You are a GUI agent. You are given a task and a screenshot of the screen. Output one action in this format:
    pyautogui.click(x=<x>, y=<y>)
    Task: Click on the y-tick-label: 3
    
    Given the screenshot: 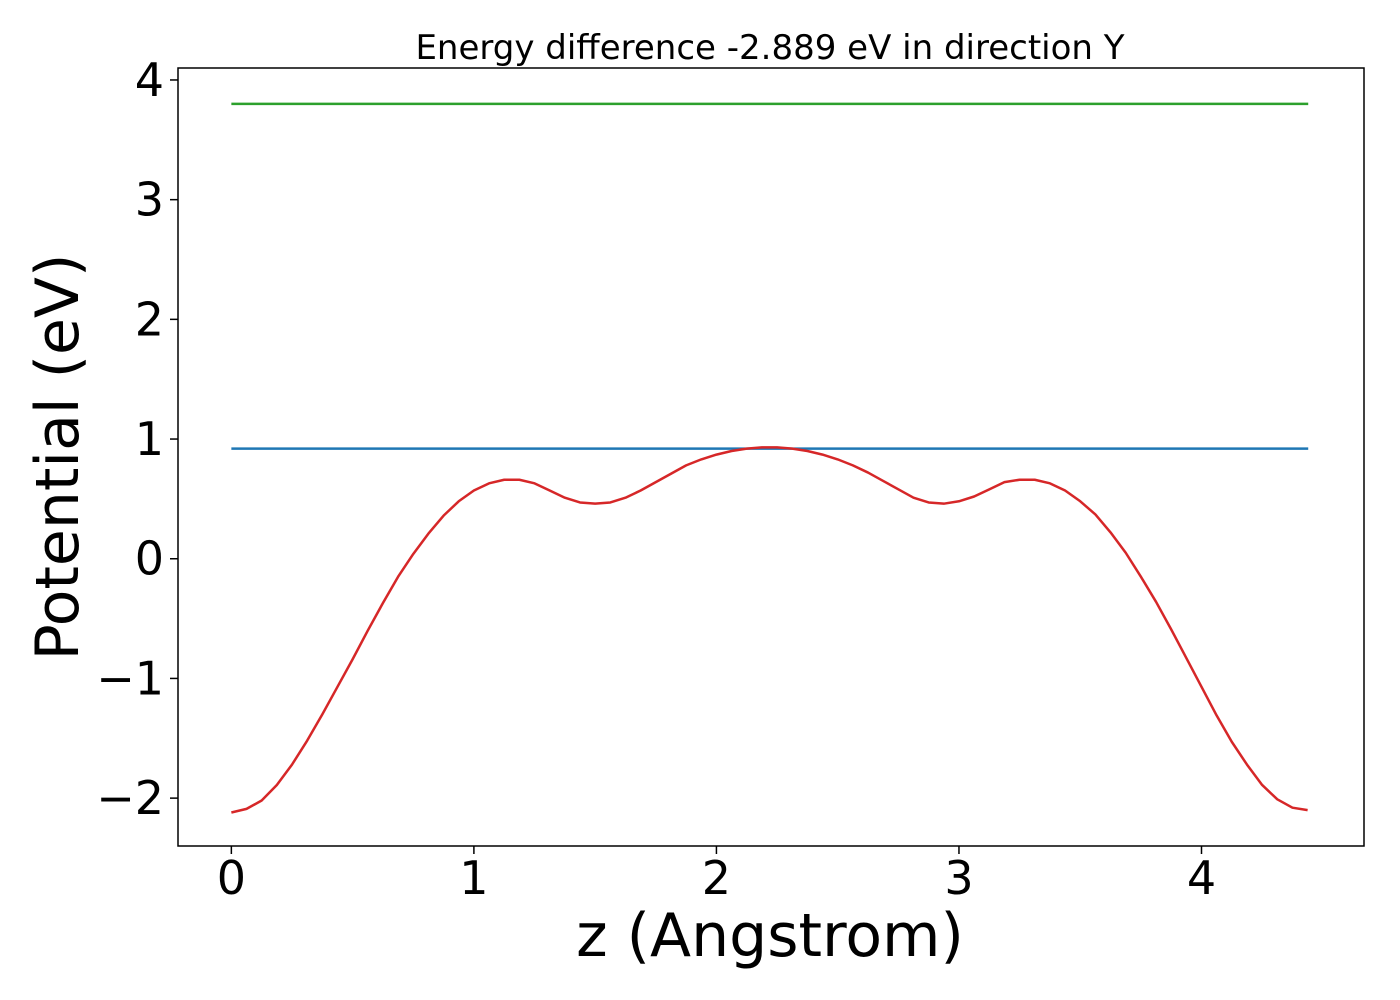 What is the action you would take?
    pyautogui.click(x=149, y=200)
    